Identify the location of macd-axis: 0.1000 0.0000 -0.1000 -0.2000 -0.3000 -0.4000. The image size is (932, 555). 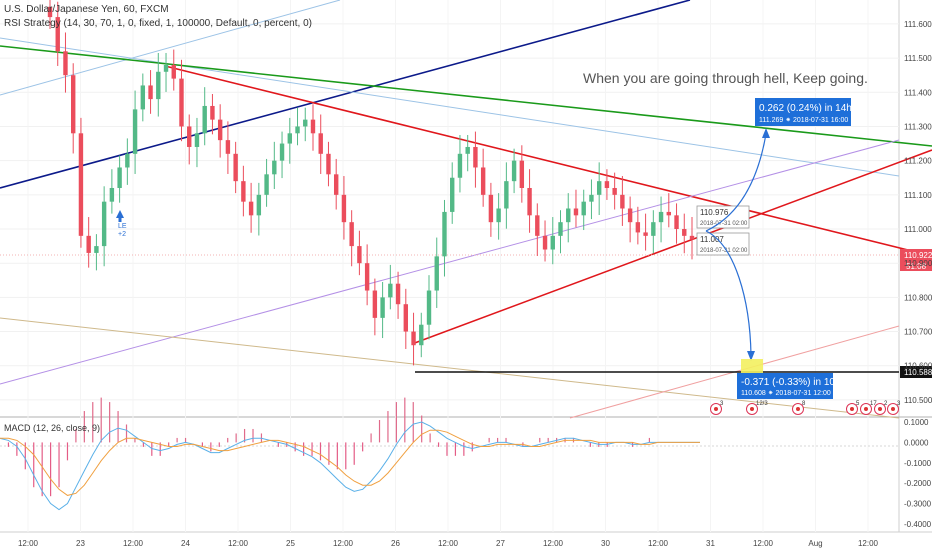
(918, 473).